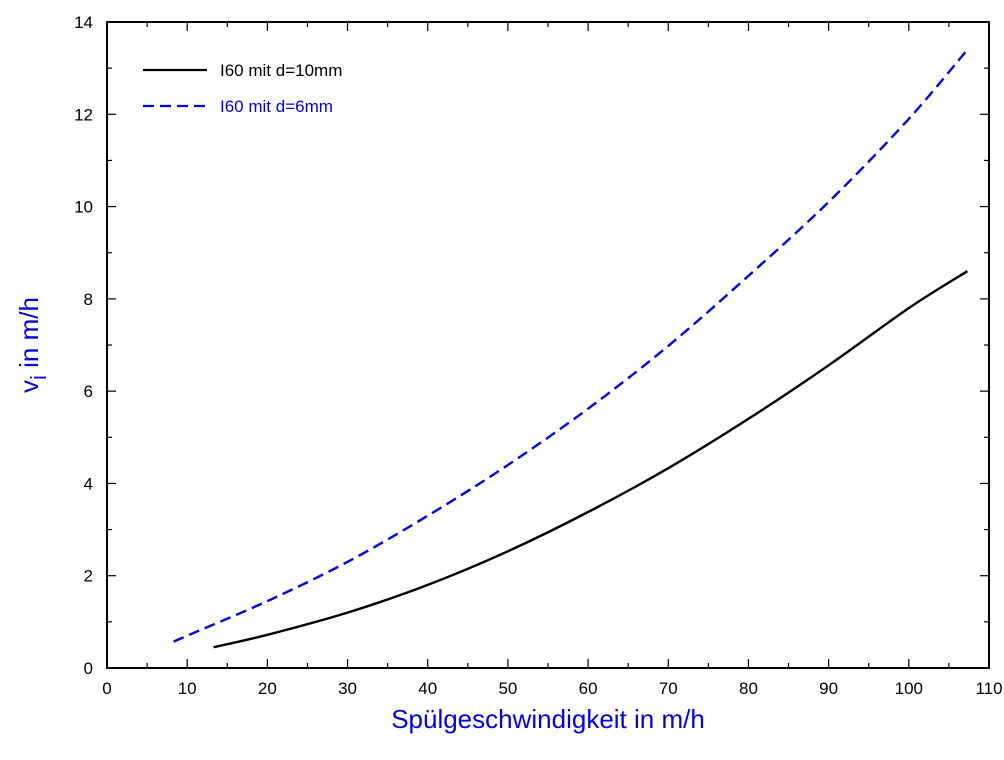 This screenshot has width=1004, height=760. Describe the element at coordinates (668, 688) in the screenshot. I see `x-tick-label: 70` at that location.